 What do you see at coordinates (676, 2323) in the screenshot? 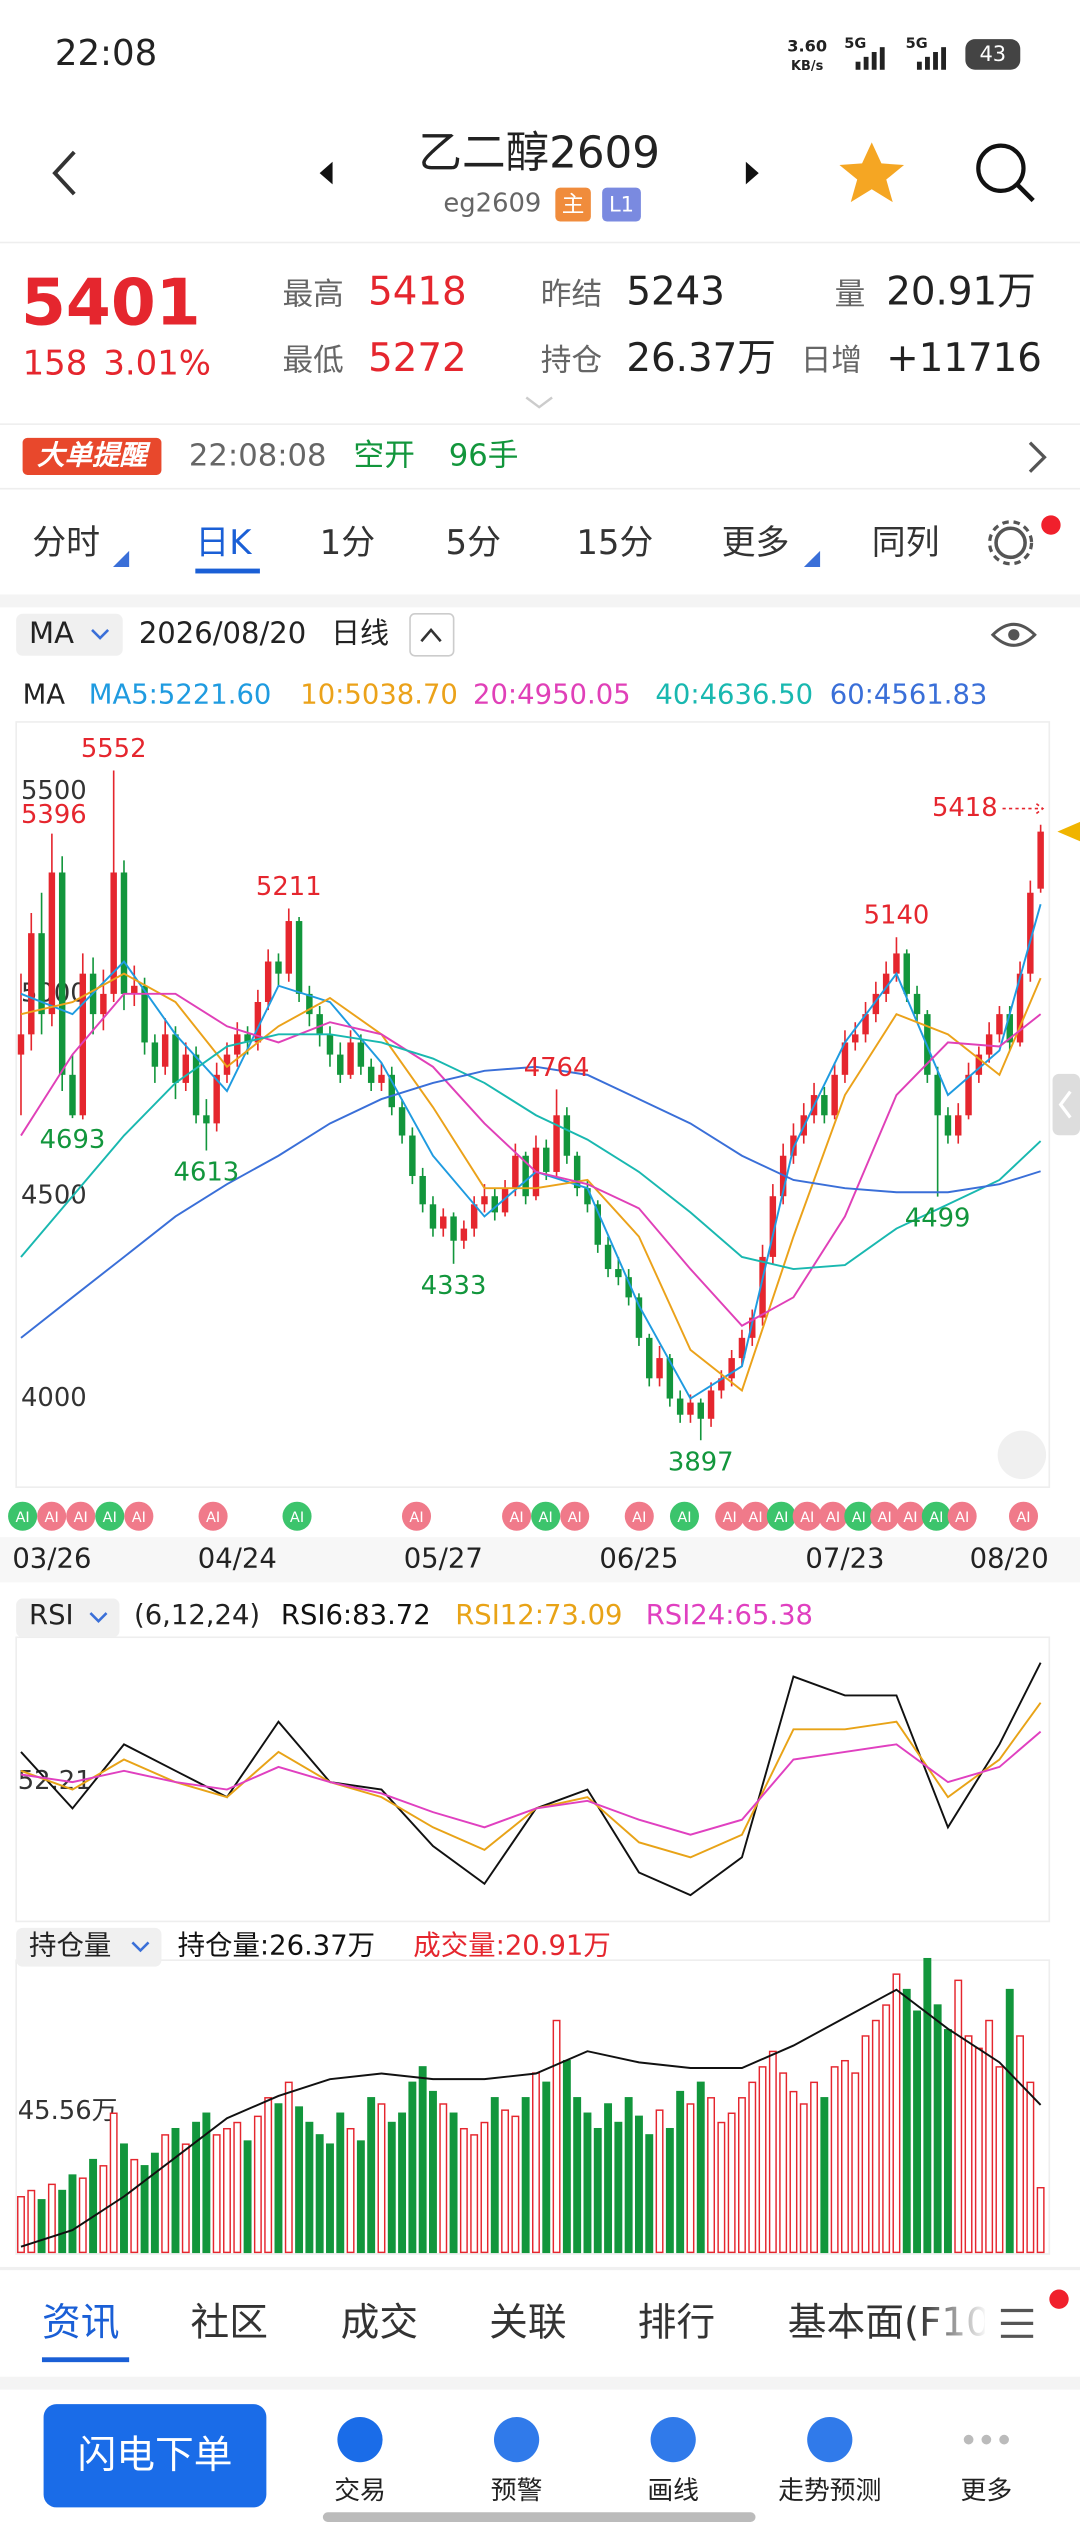
I see `content-tab: 排行` at bounding box center [676, 2323].